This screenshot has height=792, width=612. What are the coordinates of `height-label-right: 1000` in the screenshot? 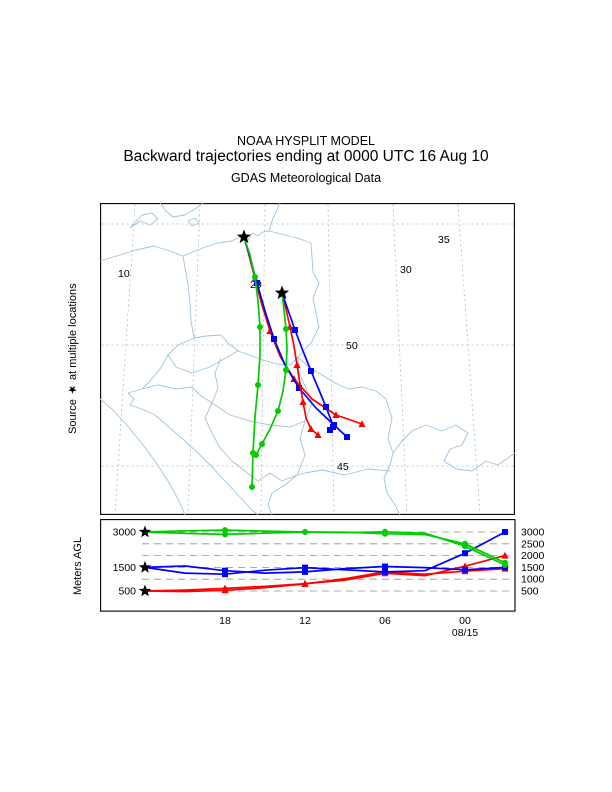 It's located at (533, 580).